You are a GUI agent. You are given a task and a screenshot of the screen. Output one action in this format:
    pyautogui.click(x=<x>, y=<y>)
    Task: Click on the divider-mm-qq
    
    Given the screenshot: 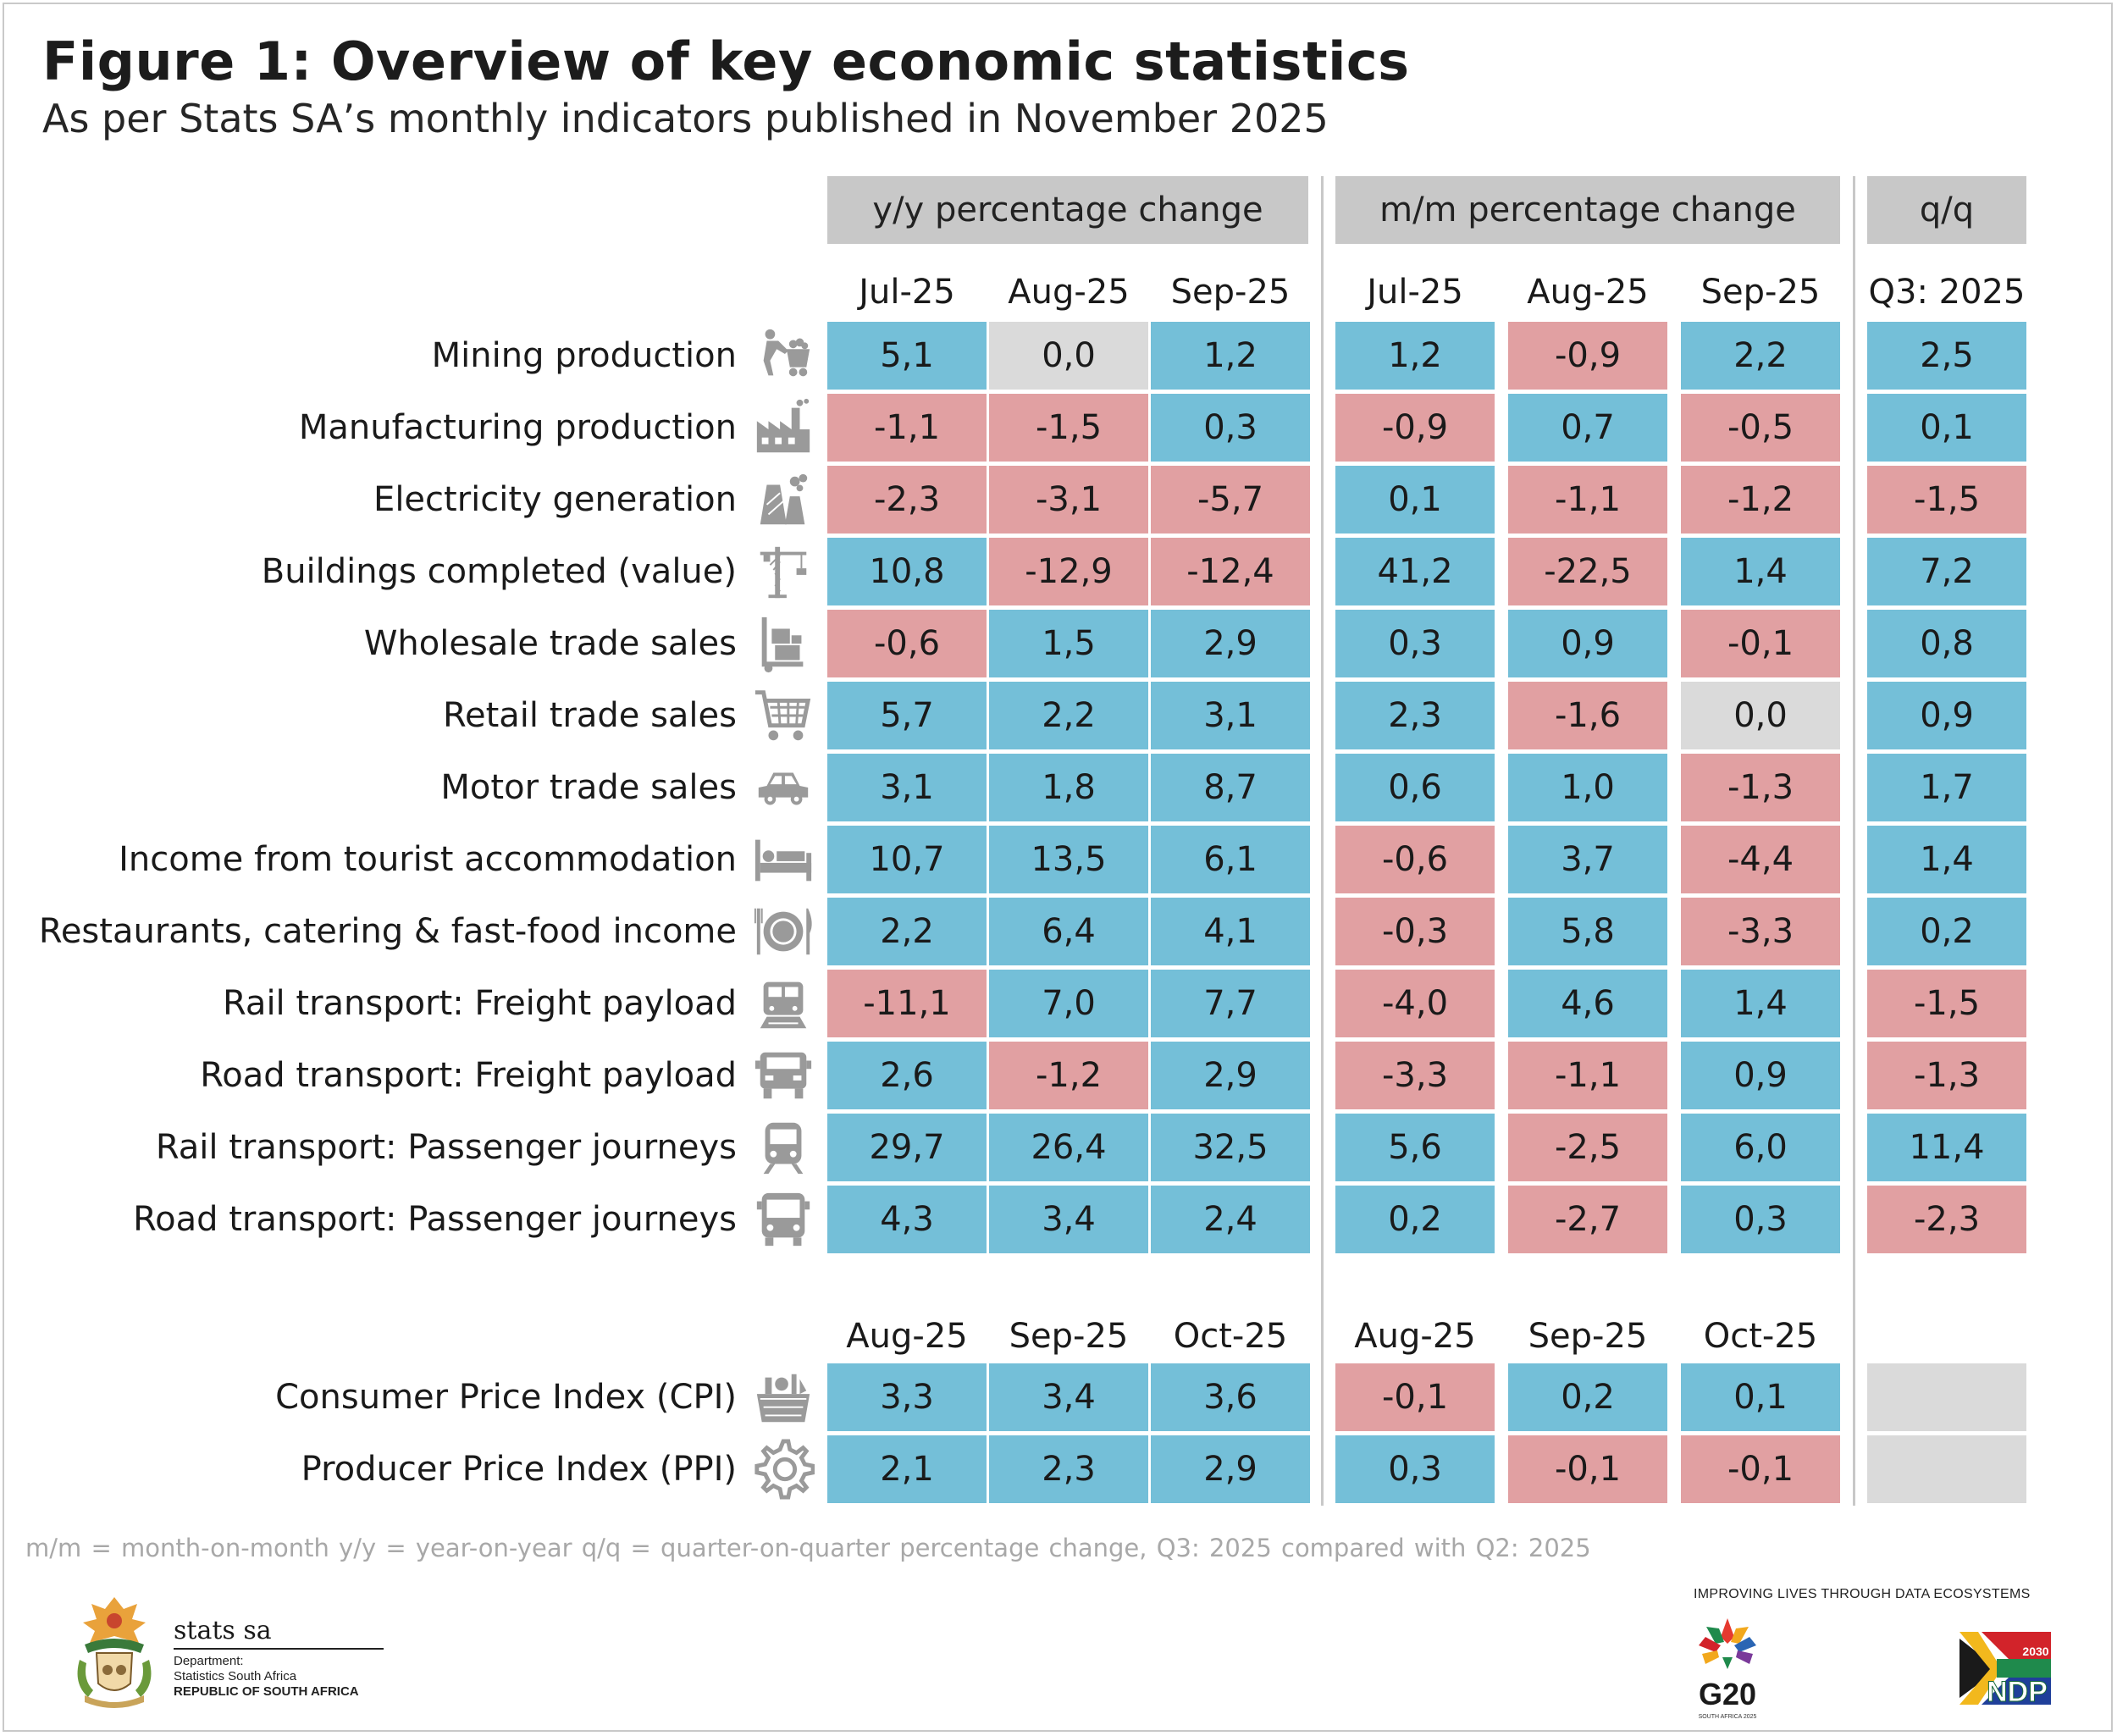 What is the action you would take?
    pyautogui.click(x=1854, y=841)
    